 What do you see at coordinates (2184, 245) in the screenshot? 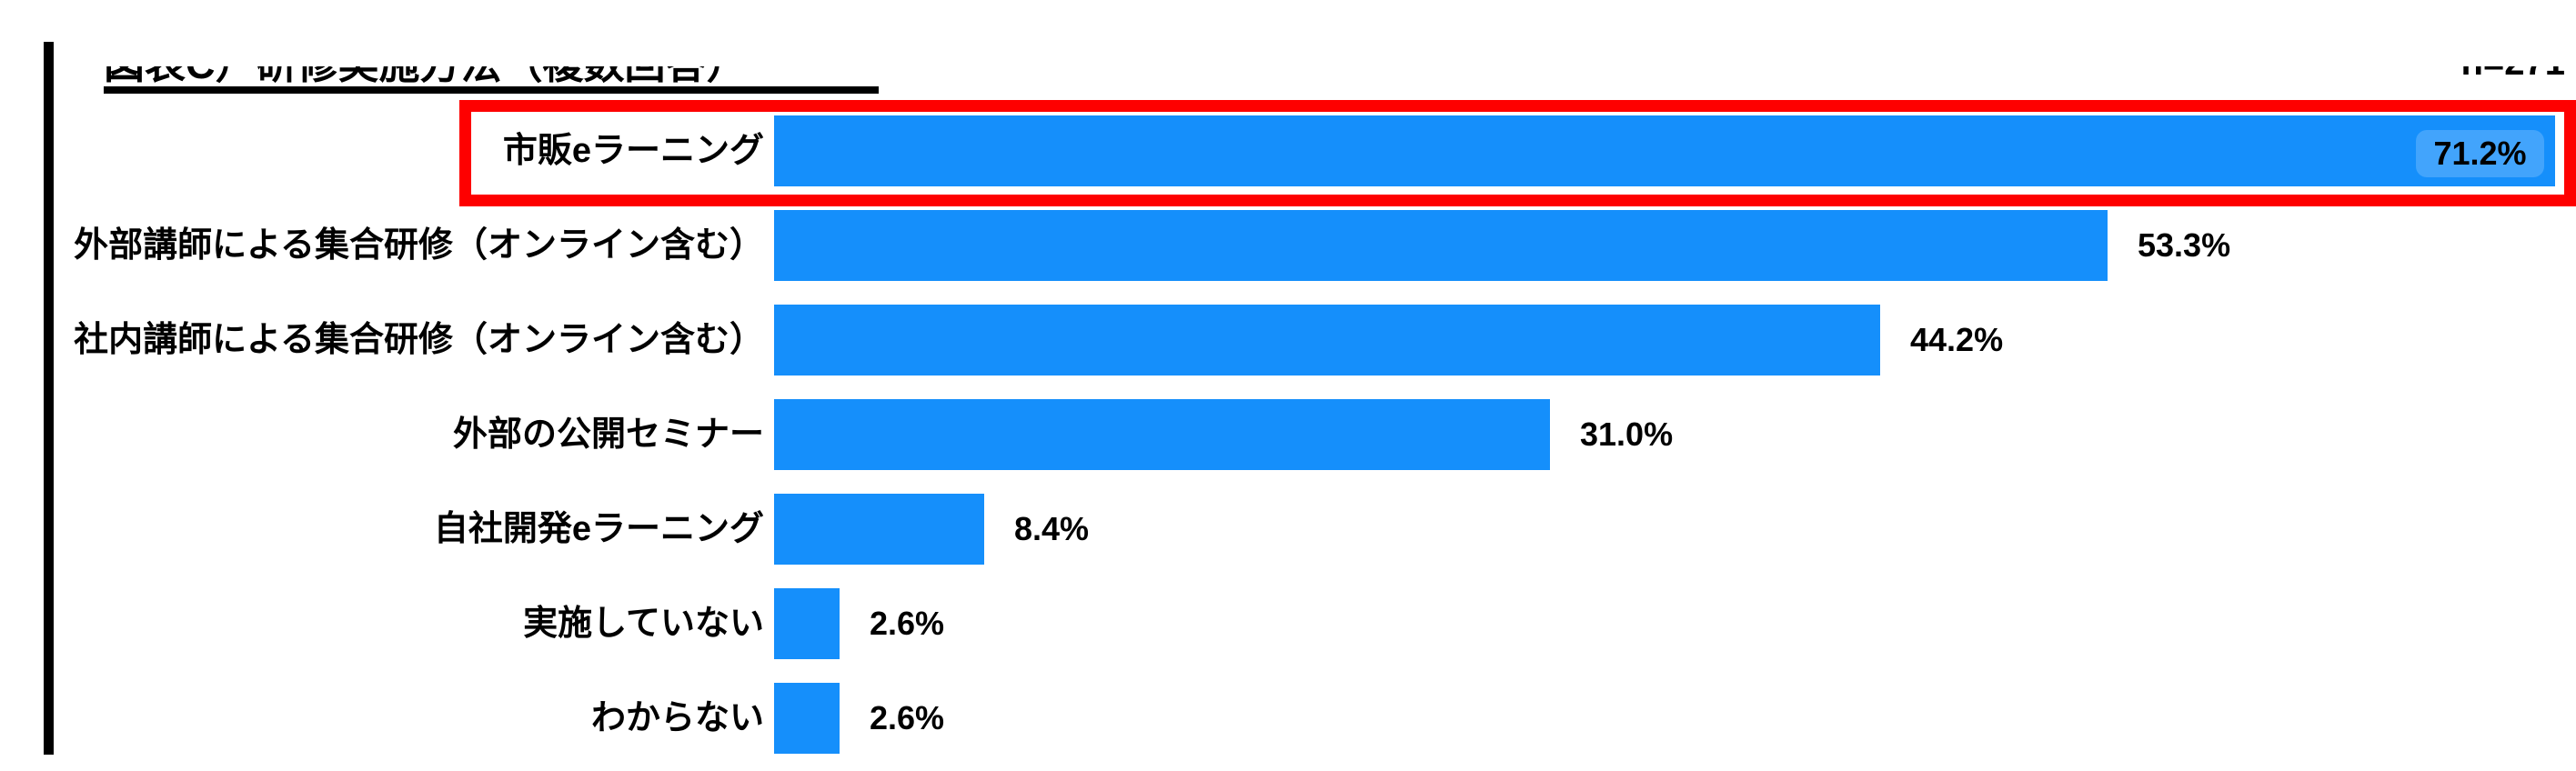
I see `value-label: 53.3%` at bounding box center [2184, 245].